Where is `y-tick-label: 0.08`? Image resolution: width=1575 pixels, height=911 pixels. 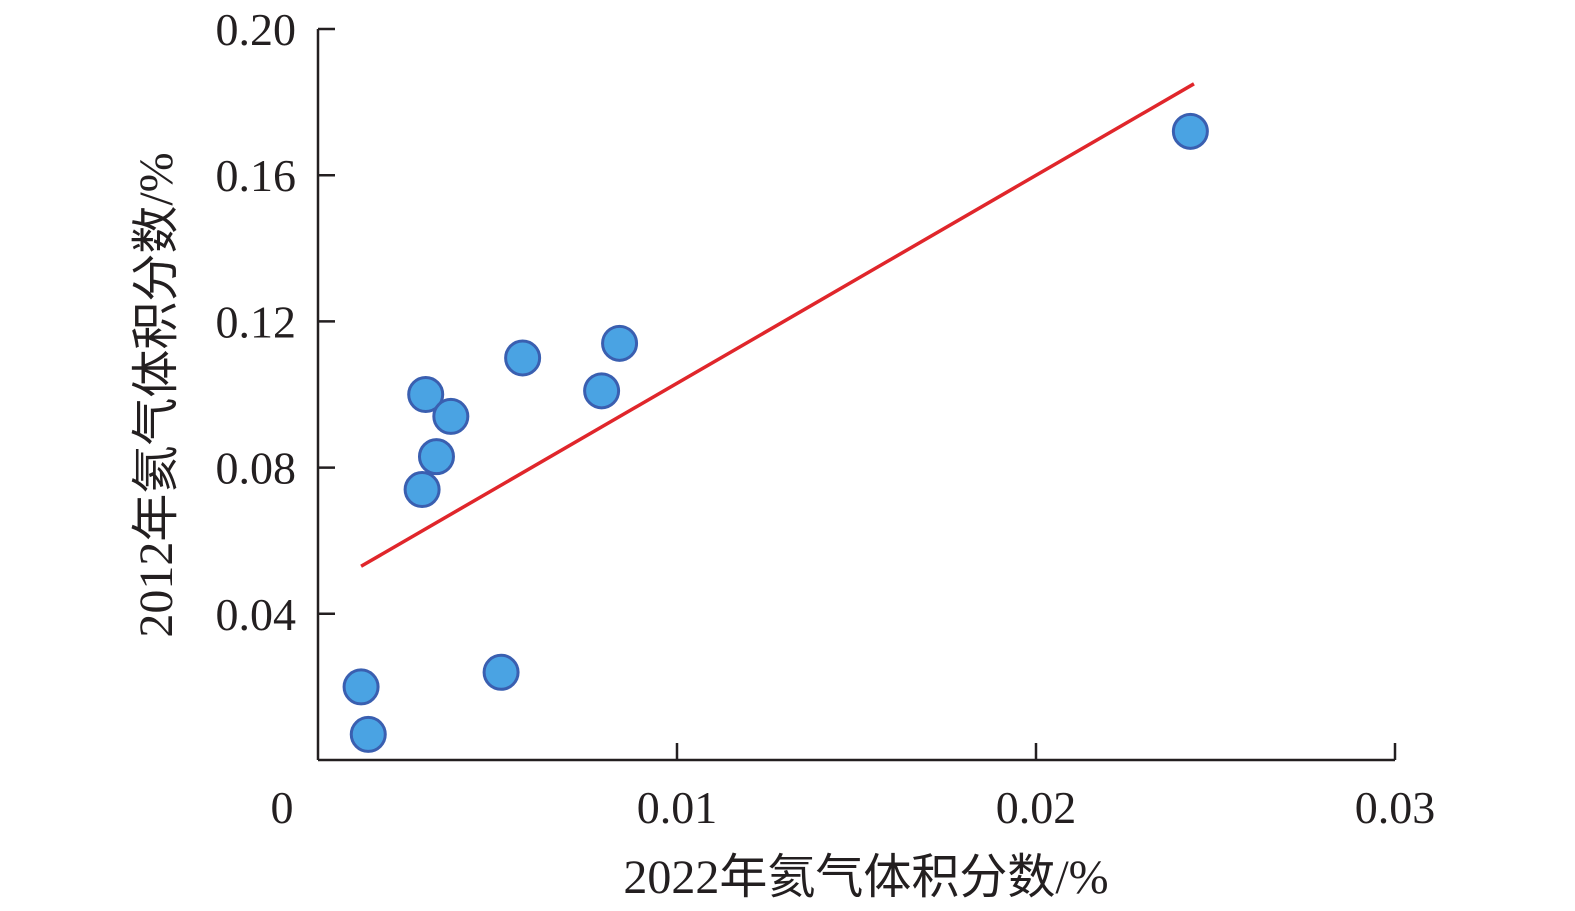
y-tick-label: 0.08 is located at coordinates (256, 468).